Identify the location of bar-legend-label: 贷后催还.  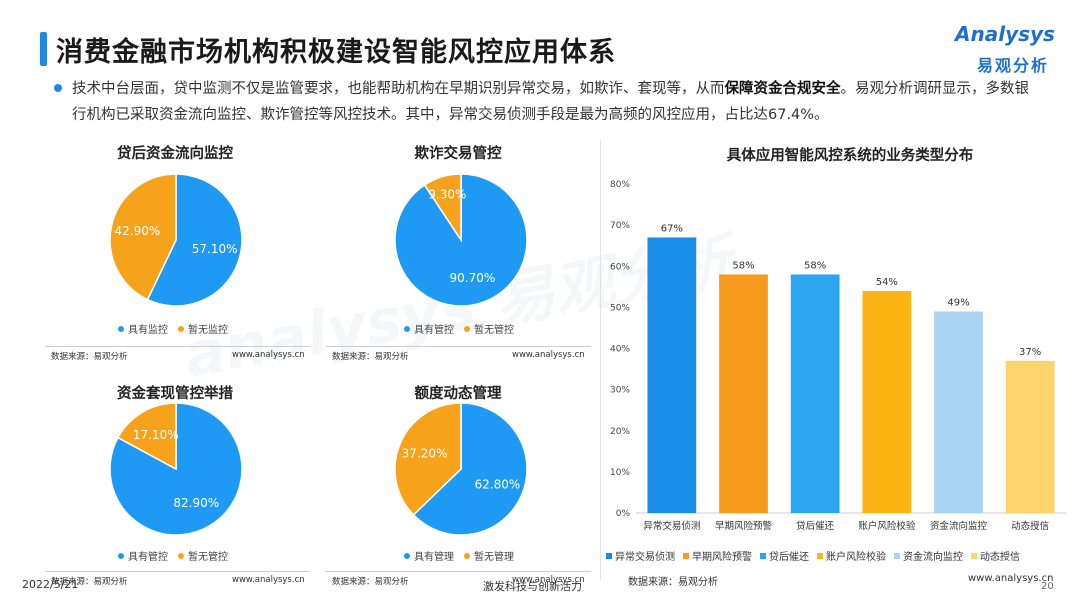
(789, 557).